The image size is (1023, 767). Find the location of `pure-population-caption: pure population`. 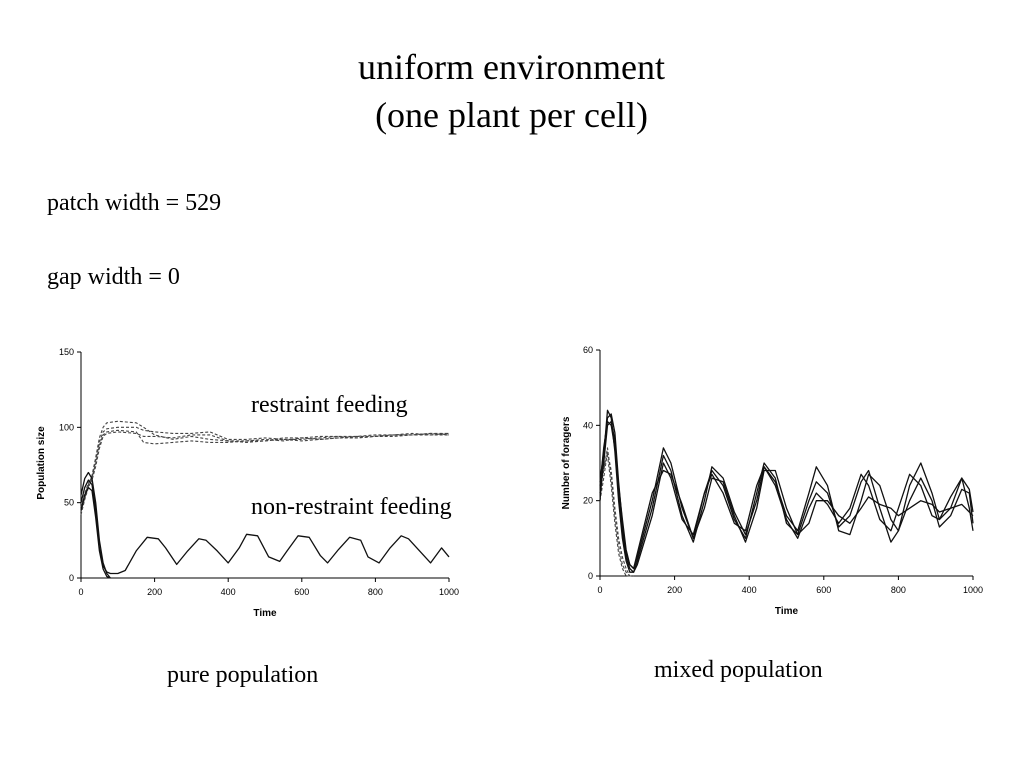

pure-population-caption: pure population is located at coordinates (243, 675).